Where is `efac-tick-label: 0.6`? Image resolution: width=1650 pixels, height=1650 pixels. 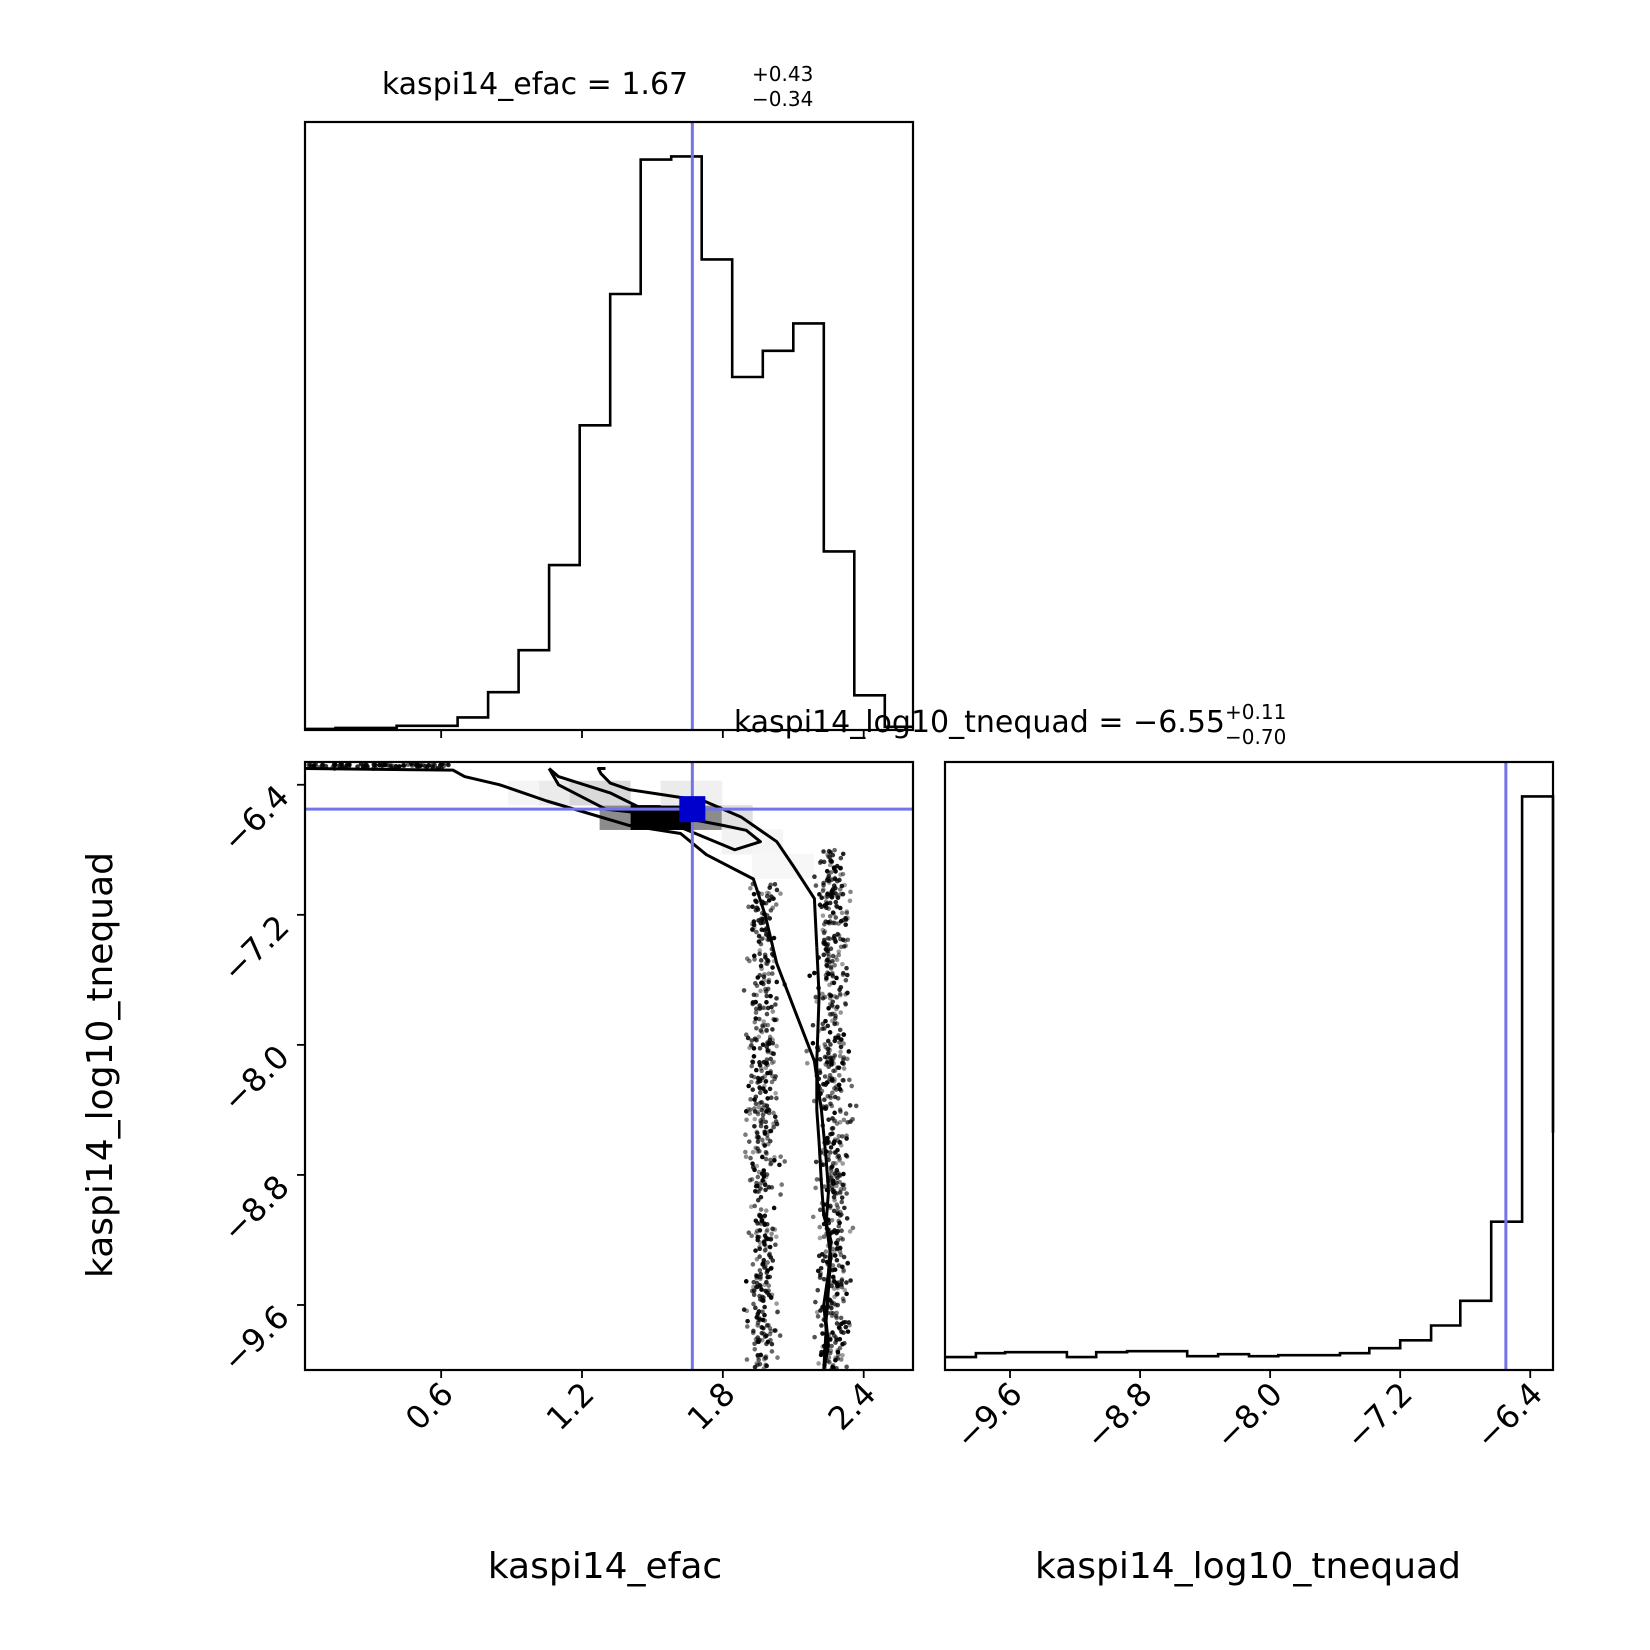 efac-tick-label: 0.6 is located at coordinates (429, 1406).